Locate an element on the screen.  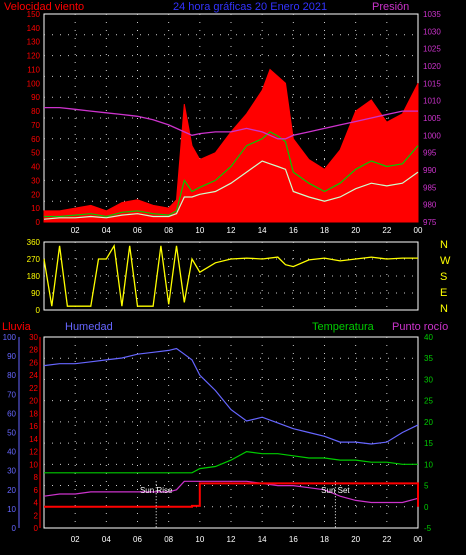
wind-tick-label: 70 is located at coordinates (35, 125).